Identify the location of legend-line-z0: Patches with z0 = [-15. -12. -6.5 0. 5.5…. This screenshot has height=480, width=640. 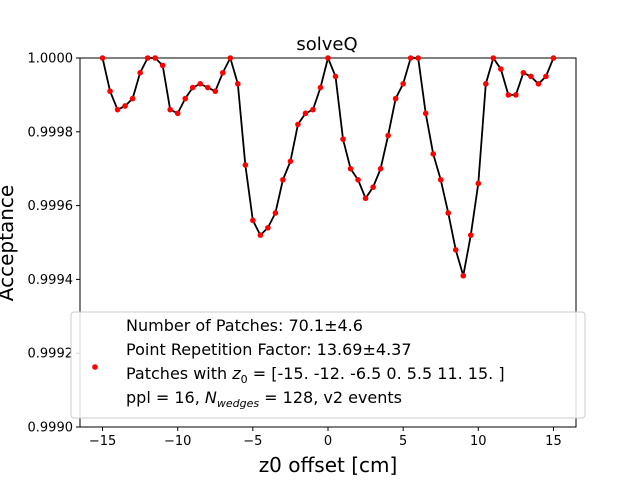
(315, 375).